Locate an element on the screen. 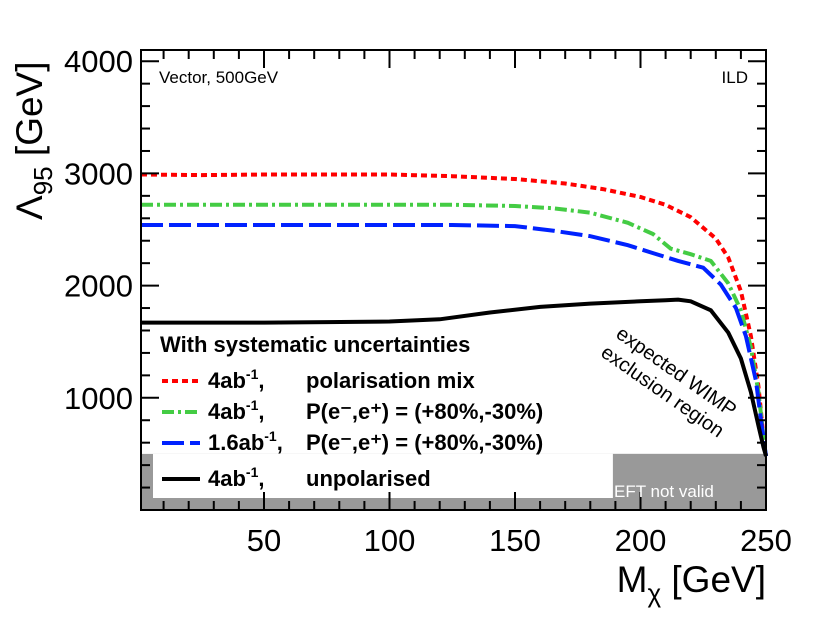 The height and width of the screenshot is (623, 830). y-tick-label: 4000 is located at coordinates (98, 61).